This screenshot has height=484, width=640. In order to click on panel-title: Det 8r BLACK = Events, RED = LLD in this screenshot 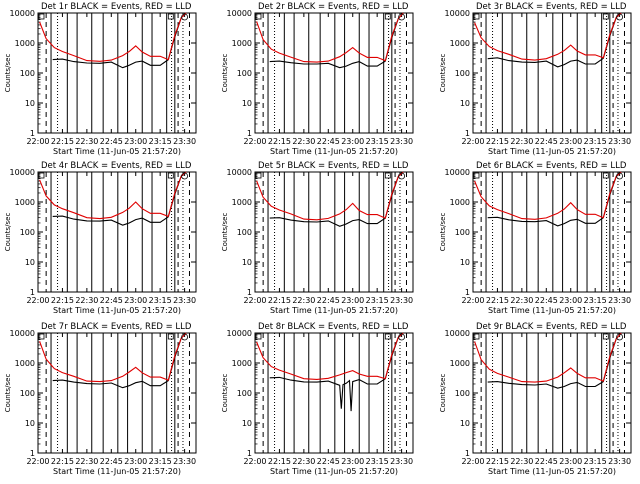, I will do `click(333, 327)`.